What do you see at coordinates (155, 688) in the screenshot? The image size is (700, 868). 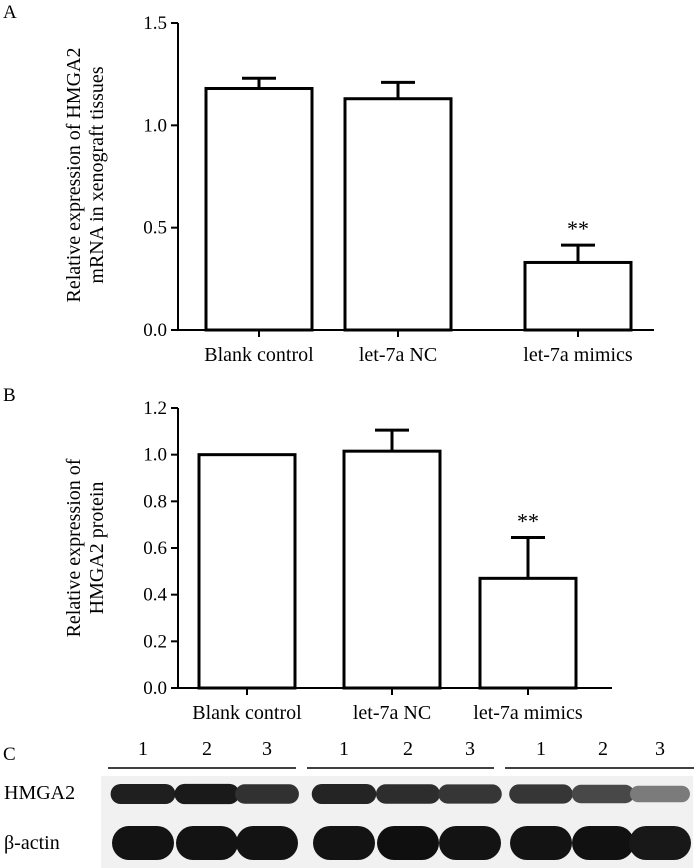 I see `chart-b-ytick-label: 0.0` at bounding box center [155, 688].